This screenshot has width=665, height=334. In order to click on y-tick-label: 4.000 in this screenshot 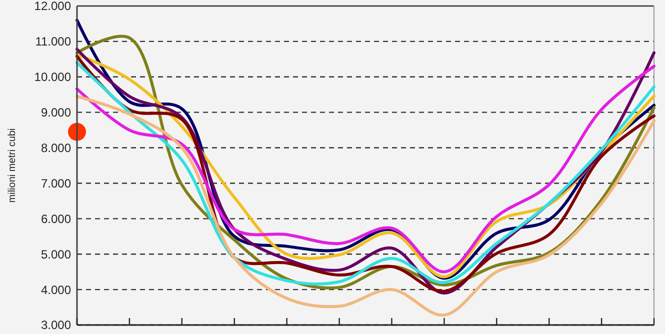, I will do `click(56, 289)`.